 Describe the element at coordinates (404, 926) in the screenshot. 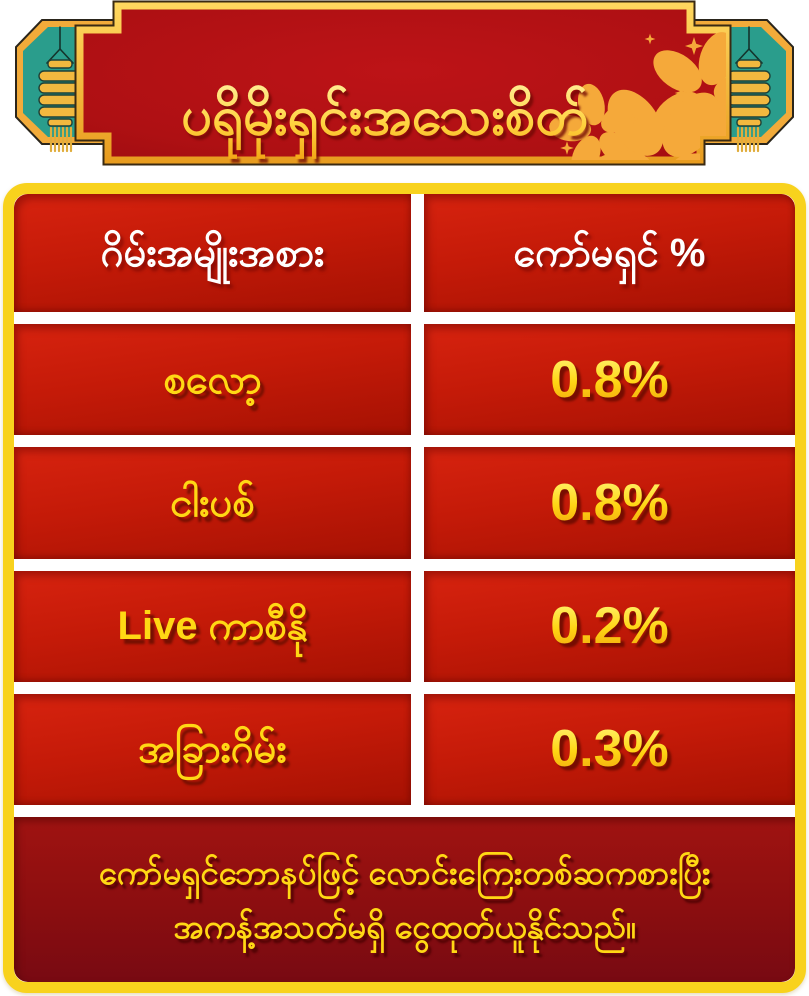

I see `footer-line-2: အကန့်အသတ်မရှိ ငွေထုတ်ယူနိုင်သည်။` at that location.